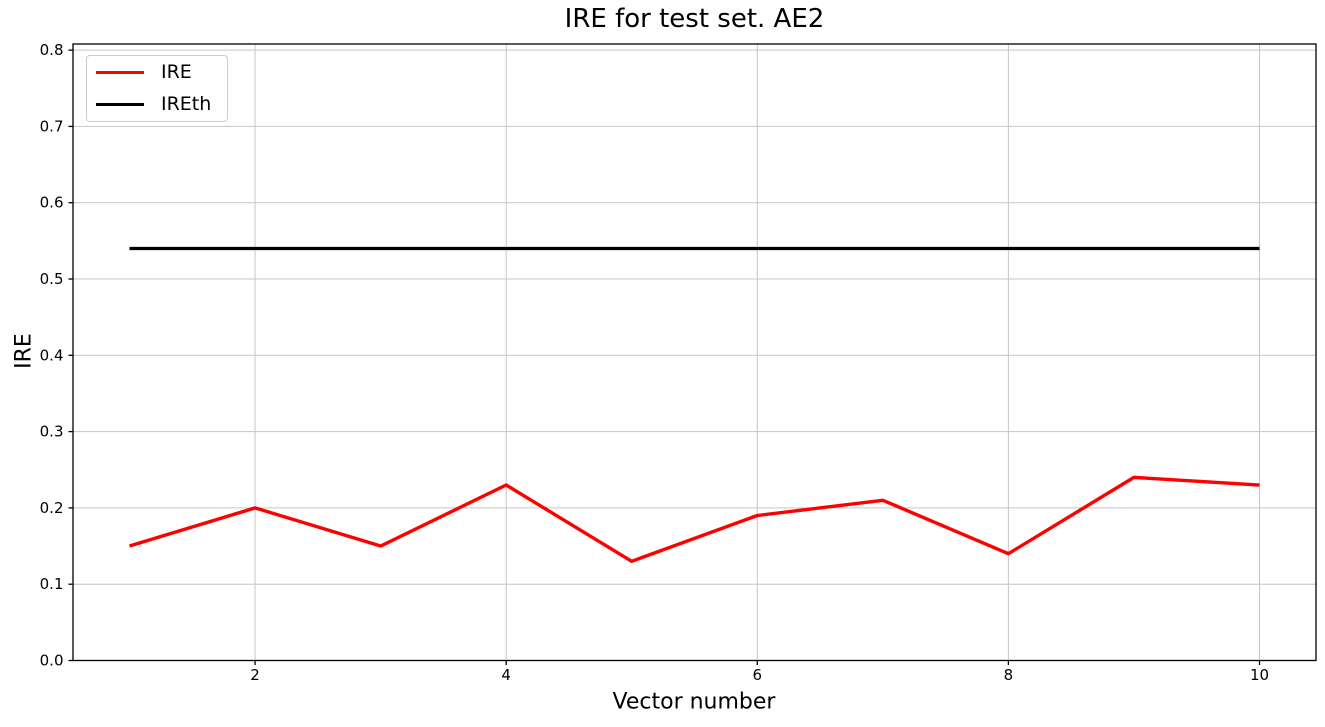  Describe the element at coordinates (52, 203) in the screenshot. I see `y-tick-label: 0.6` at that location.